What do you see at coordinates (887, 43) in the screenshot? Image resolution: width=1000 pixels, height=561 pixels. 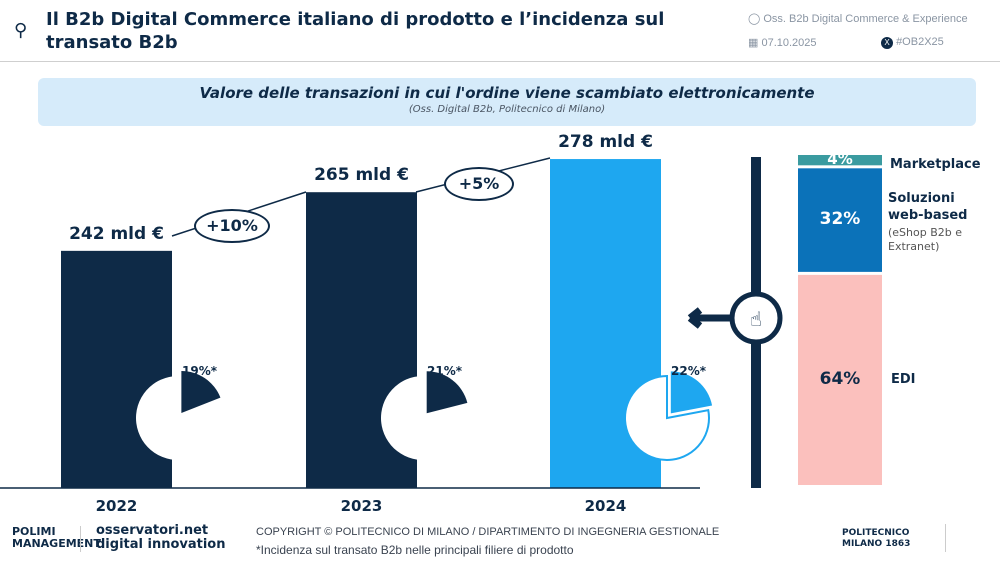 I see `x-logo-icon: X` at bounding box center [887, 43].